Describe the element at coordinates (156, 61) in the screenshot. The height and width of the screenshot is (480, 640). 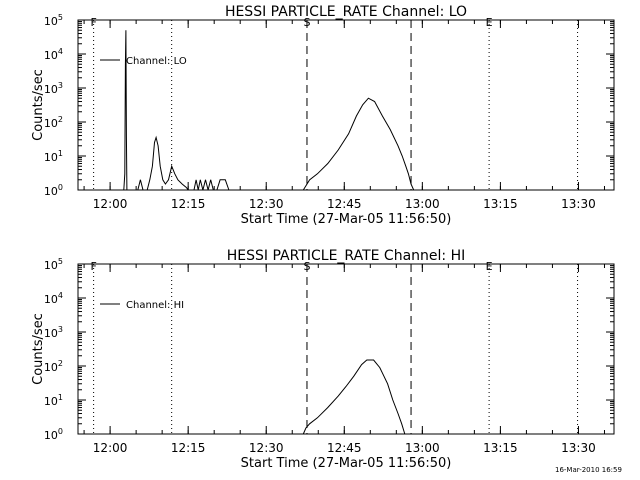
I see `legend-label: Channel: LO` at that location.